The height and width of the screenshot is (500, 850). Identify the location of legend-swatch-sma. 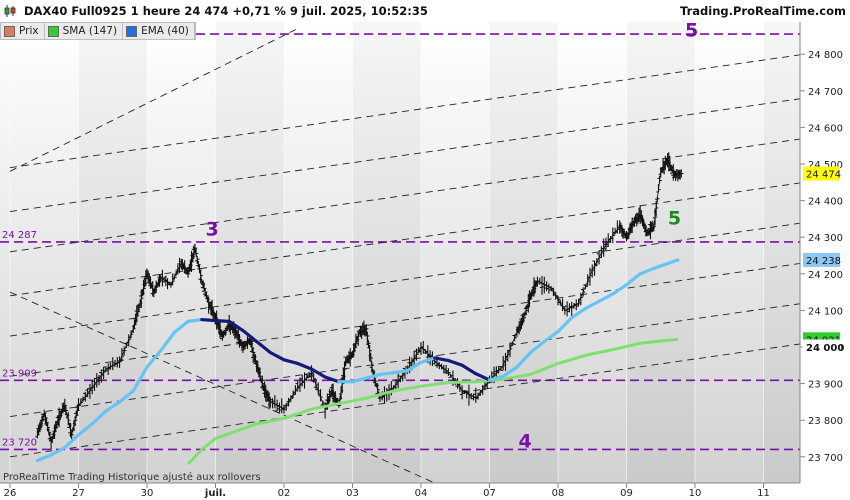
(53, 31).